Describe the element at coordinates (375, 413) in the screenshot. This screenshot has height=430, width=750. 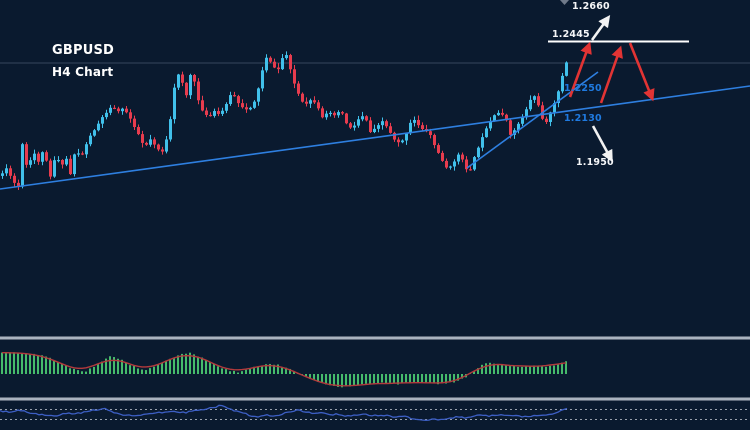
I see `lower-indicator-panel` at that location.